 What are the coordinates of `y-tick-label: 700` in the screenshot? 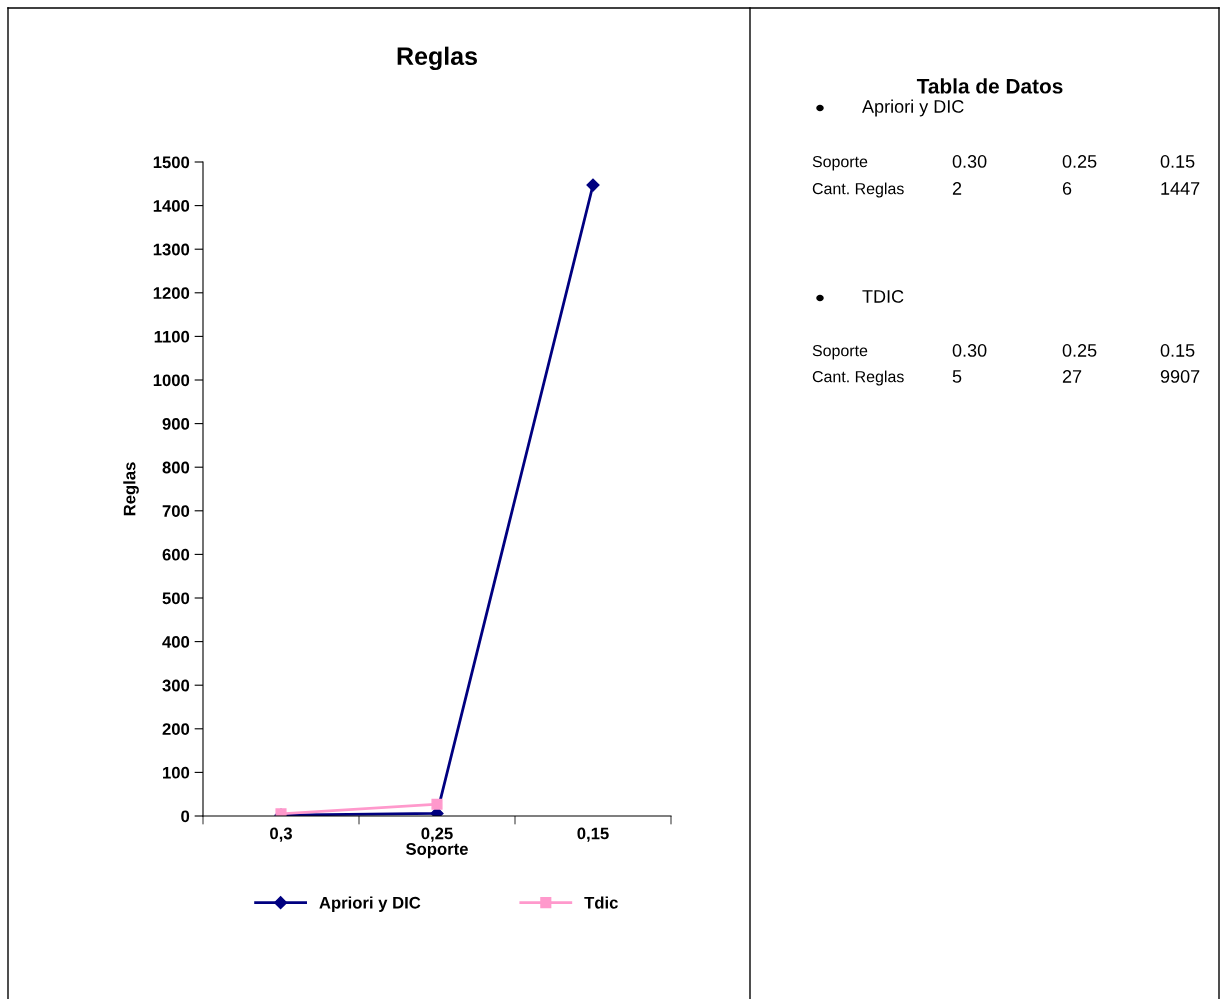 It's located at (176, 511).